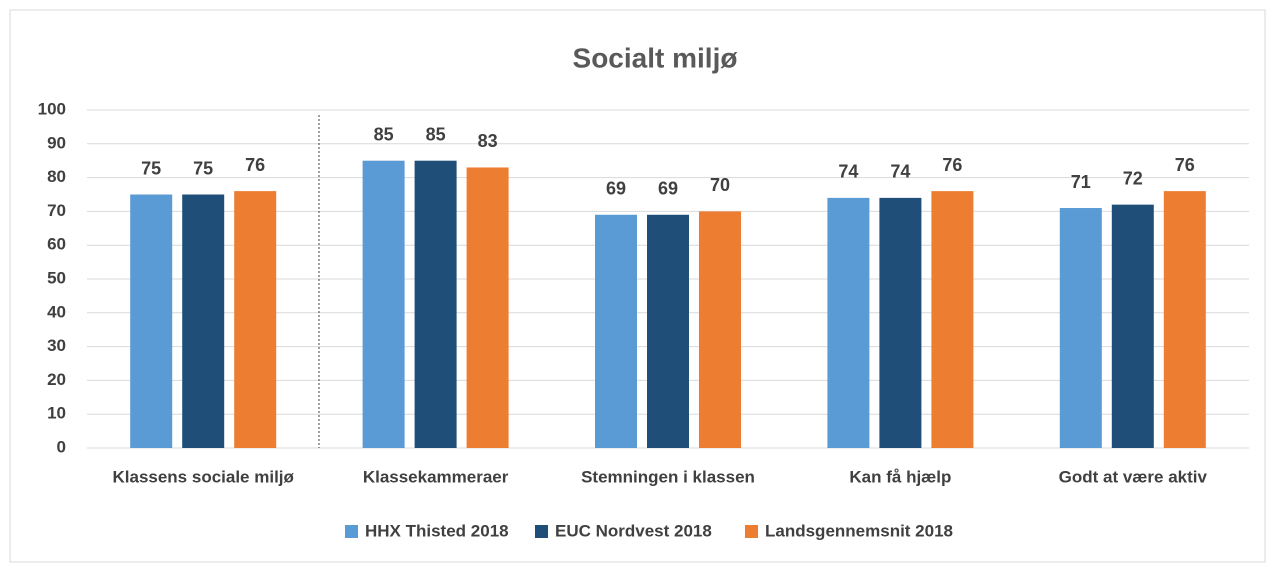 This screenshot has width=1266, height=563. What do you see at coordinates (720, 185) in the screenshot?
I see `value-label: 70` at bounding box center [720, 185].